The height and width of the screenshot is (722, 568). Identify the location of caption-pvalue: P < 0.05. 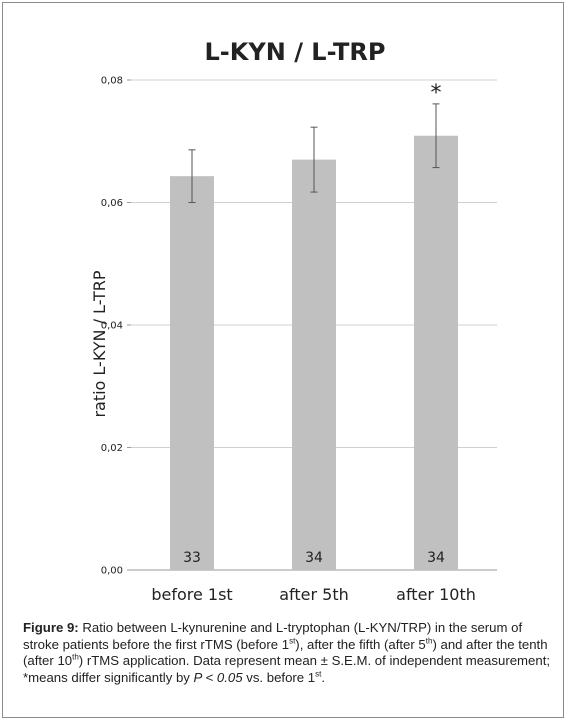
(218, 677).